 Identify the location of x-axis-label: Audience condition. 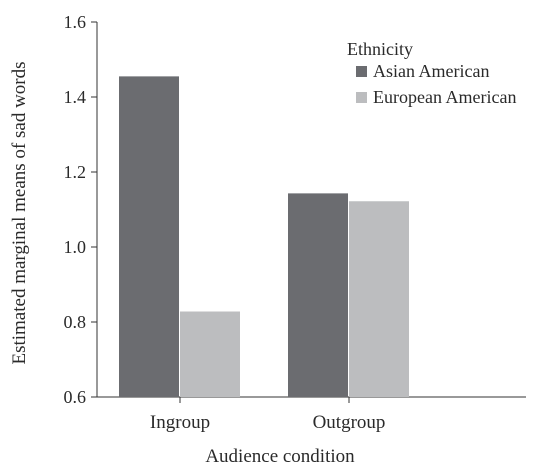
(280, 456).